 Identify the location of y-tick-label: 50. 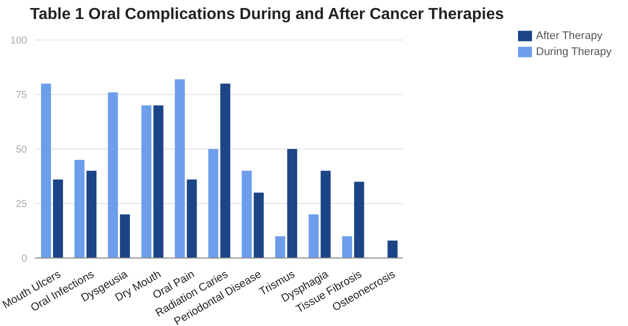
(22, 150).